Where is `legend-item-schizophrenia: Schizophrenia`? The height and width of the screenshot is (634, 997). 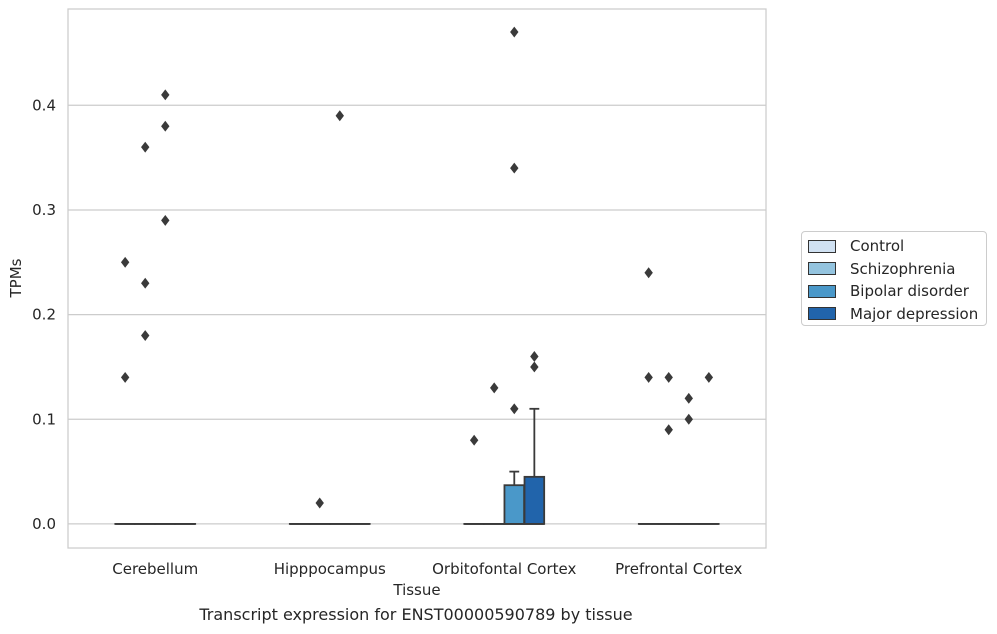 legend-item-schizophrenia: Schizophrenia is located at coordinates (897, 269).